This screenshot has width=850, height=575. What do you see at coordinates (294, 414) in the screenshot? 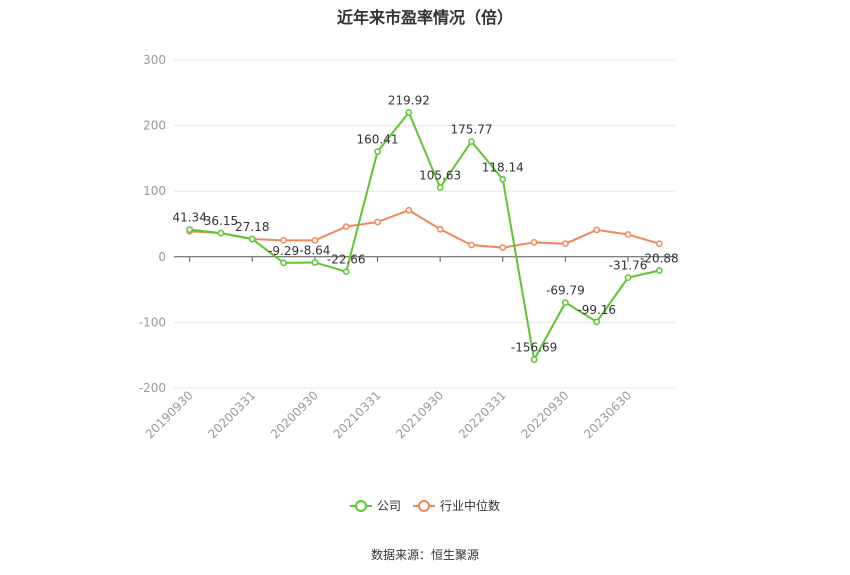
I see `x-tick-label: 20200930` at bounding box center [294, 414].